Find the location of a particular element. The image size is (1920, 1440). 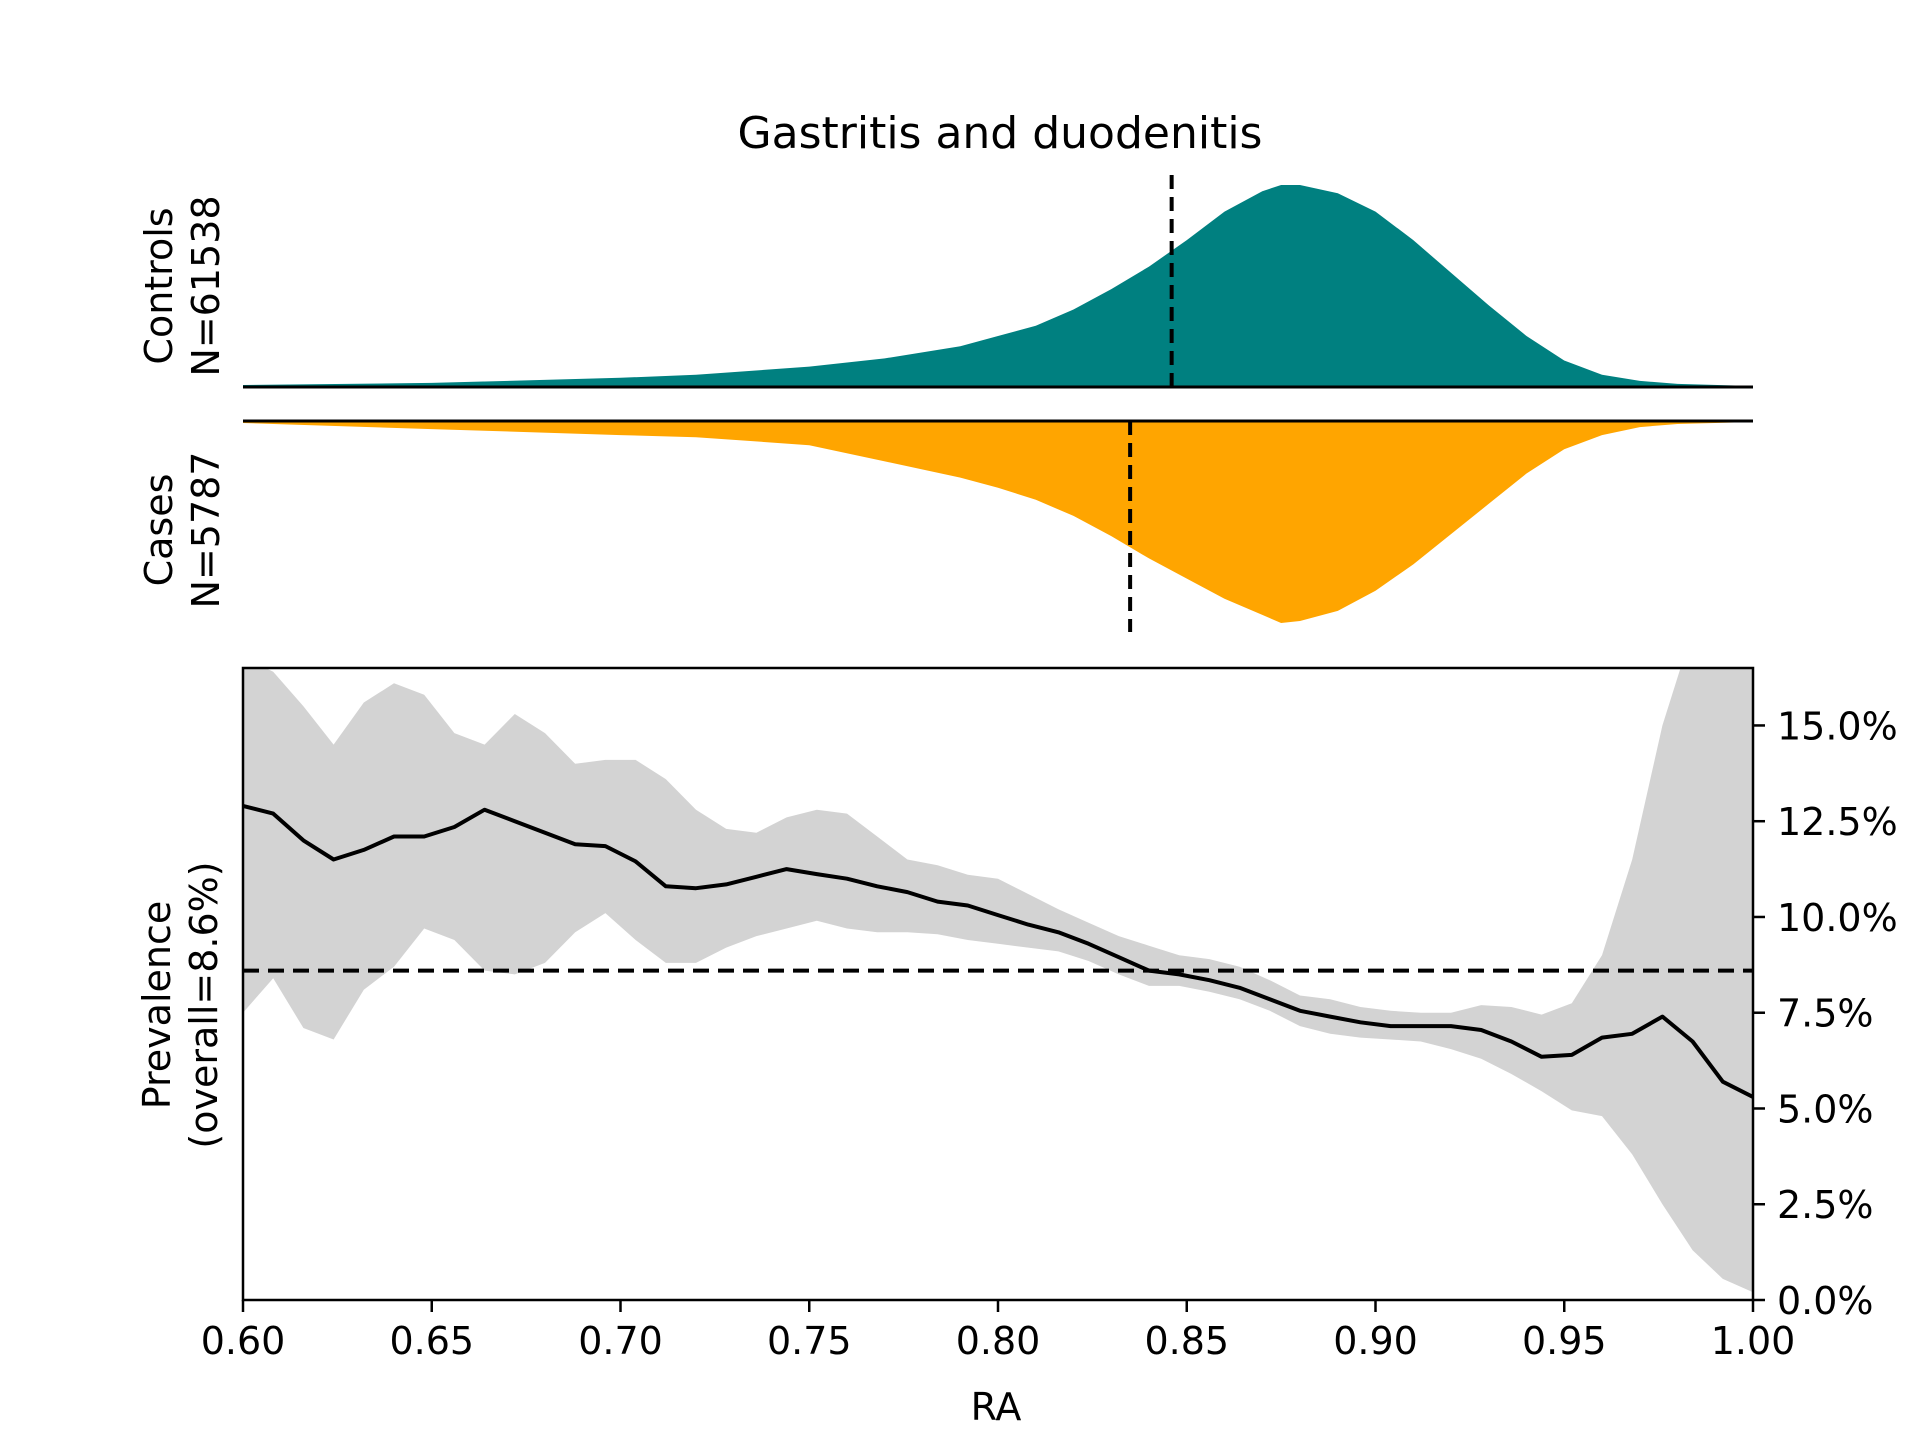

y-tick-label: 2.5% is located at coordinates (1825, 1205).